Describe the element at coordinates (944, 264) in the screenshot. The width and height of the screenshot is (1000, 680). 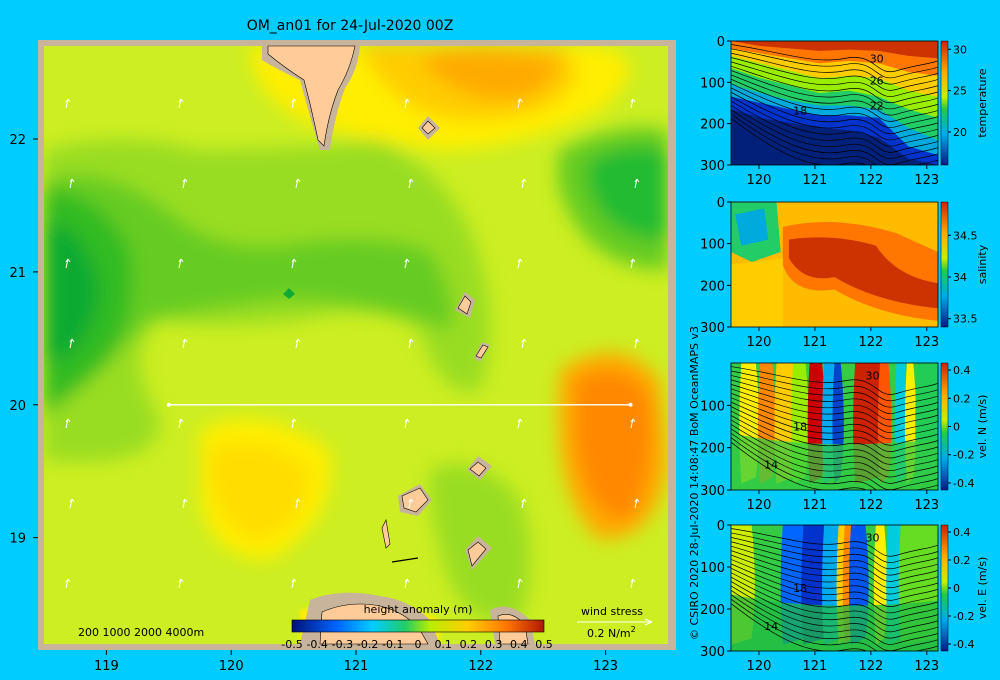
I see `section-colorbar` at that location.